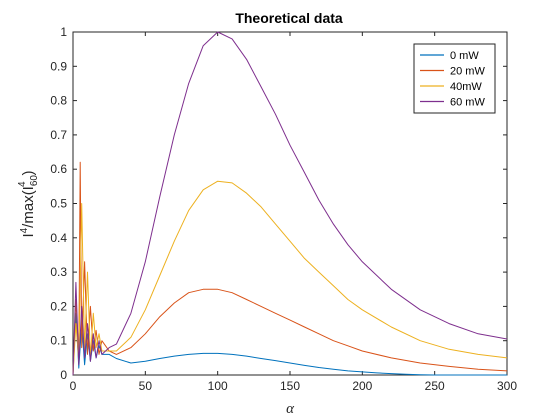 The height and width of the screenshot is (420, 560). Describe the element at coordinates (466, 87) in the screenshot. I see `legend-label: 40mW` at that location.